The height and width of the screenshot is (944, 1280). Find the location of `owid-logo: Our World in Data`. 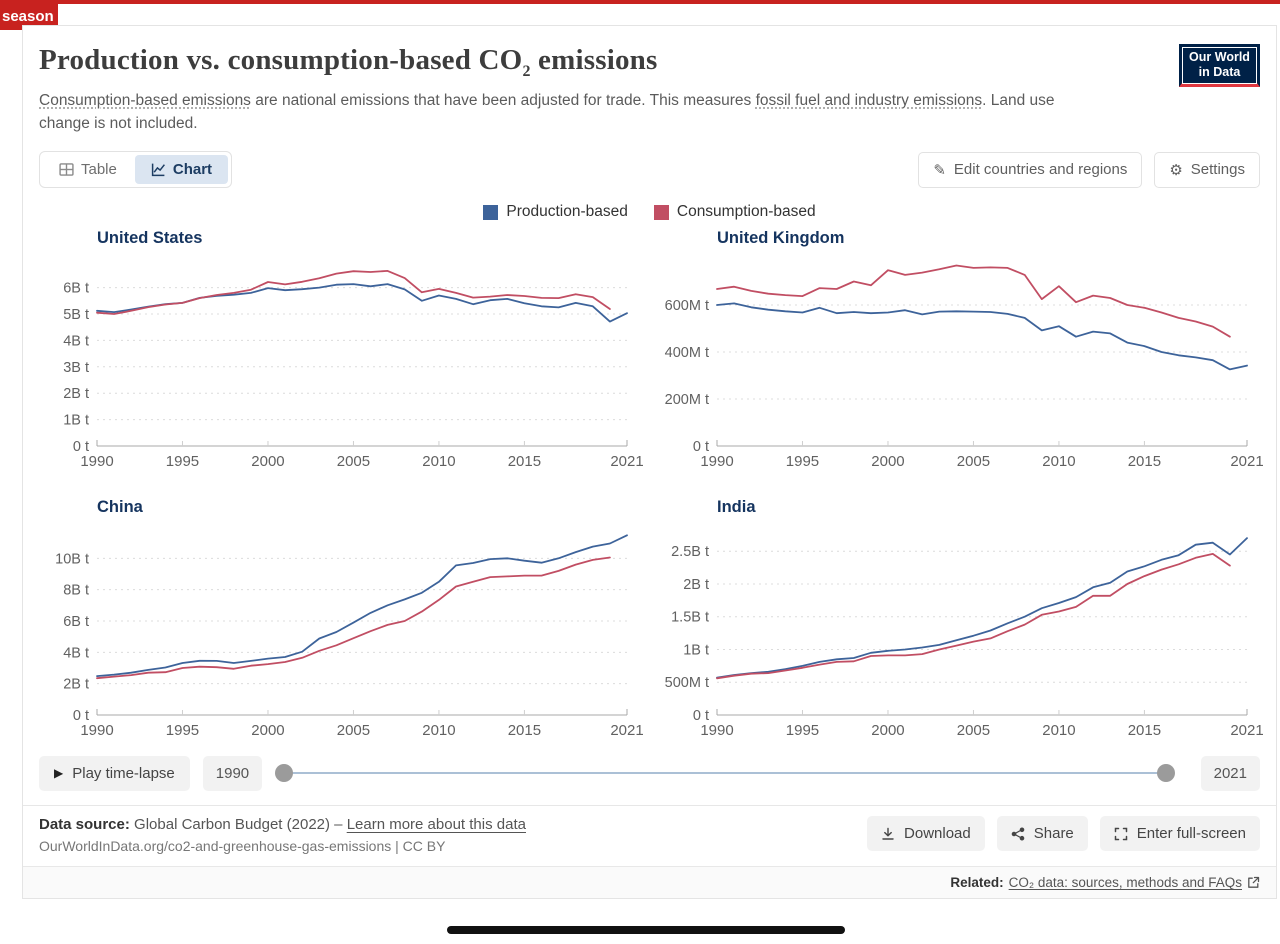

owid-logo: Our World in Data is located at coordinates (1219, 65).